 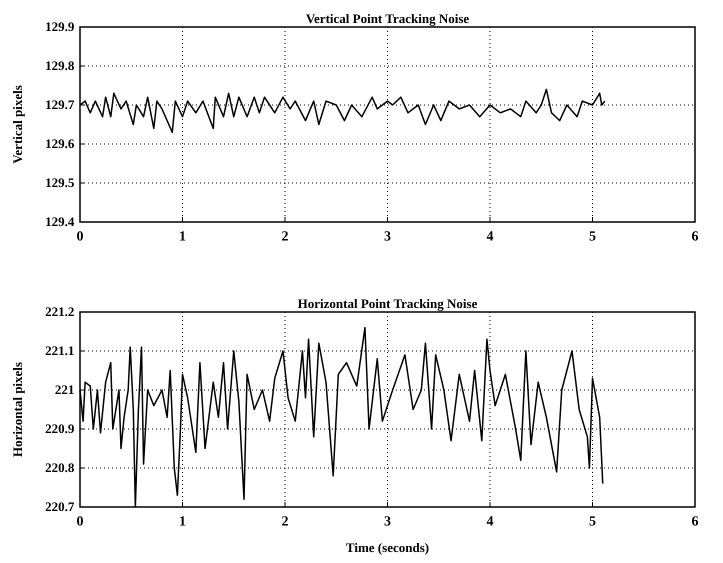 What do you see at coordinates (17, 409) in the screenshot?
I see `y-axis-title: Horizontal pixels` at bounding box center [17, 409].